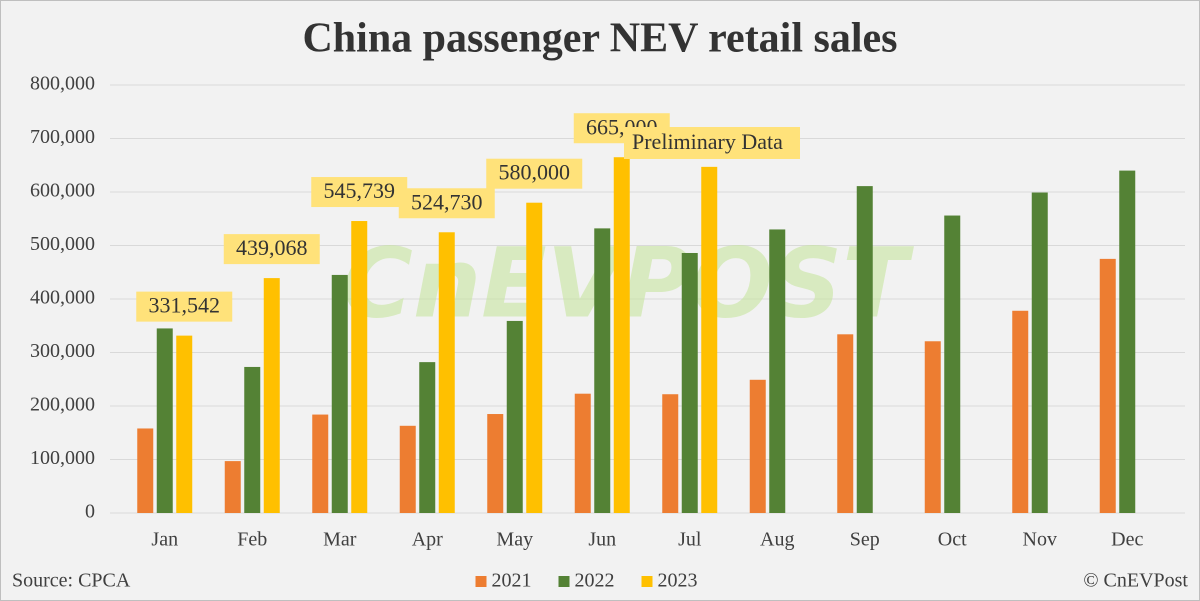 Image resolution: width=1200 pixels, height=601 pixels. What do you see at coordinates (62, 351) in the screenshot?
I see `y-tick-label: 300,000` at bounding box center [62, 351].